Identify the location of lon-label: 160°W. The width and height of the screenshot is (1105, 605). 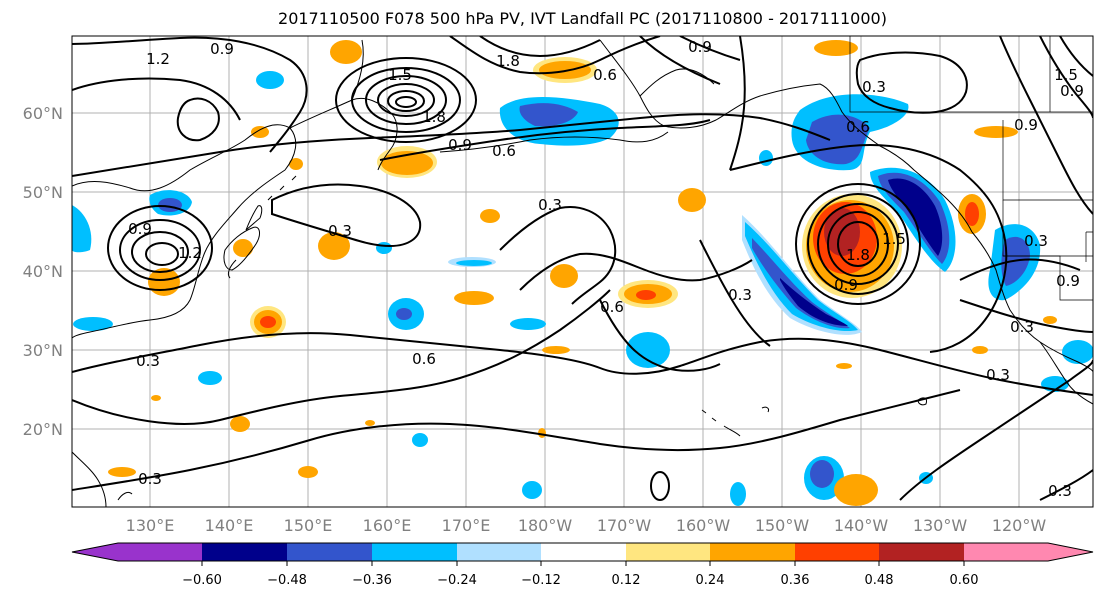
(703, 525).